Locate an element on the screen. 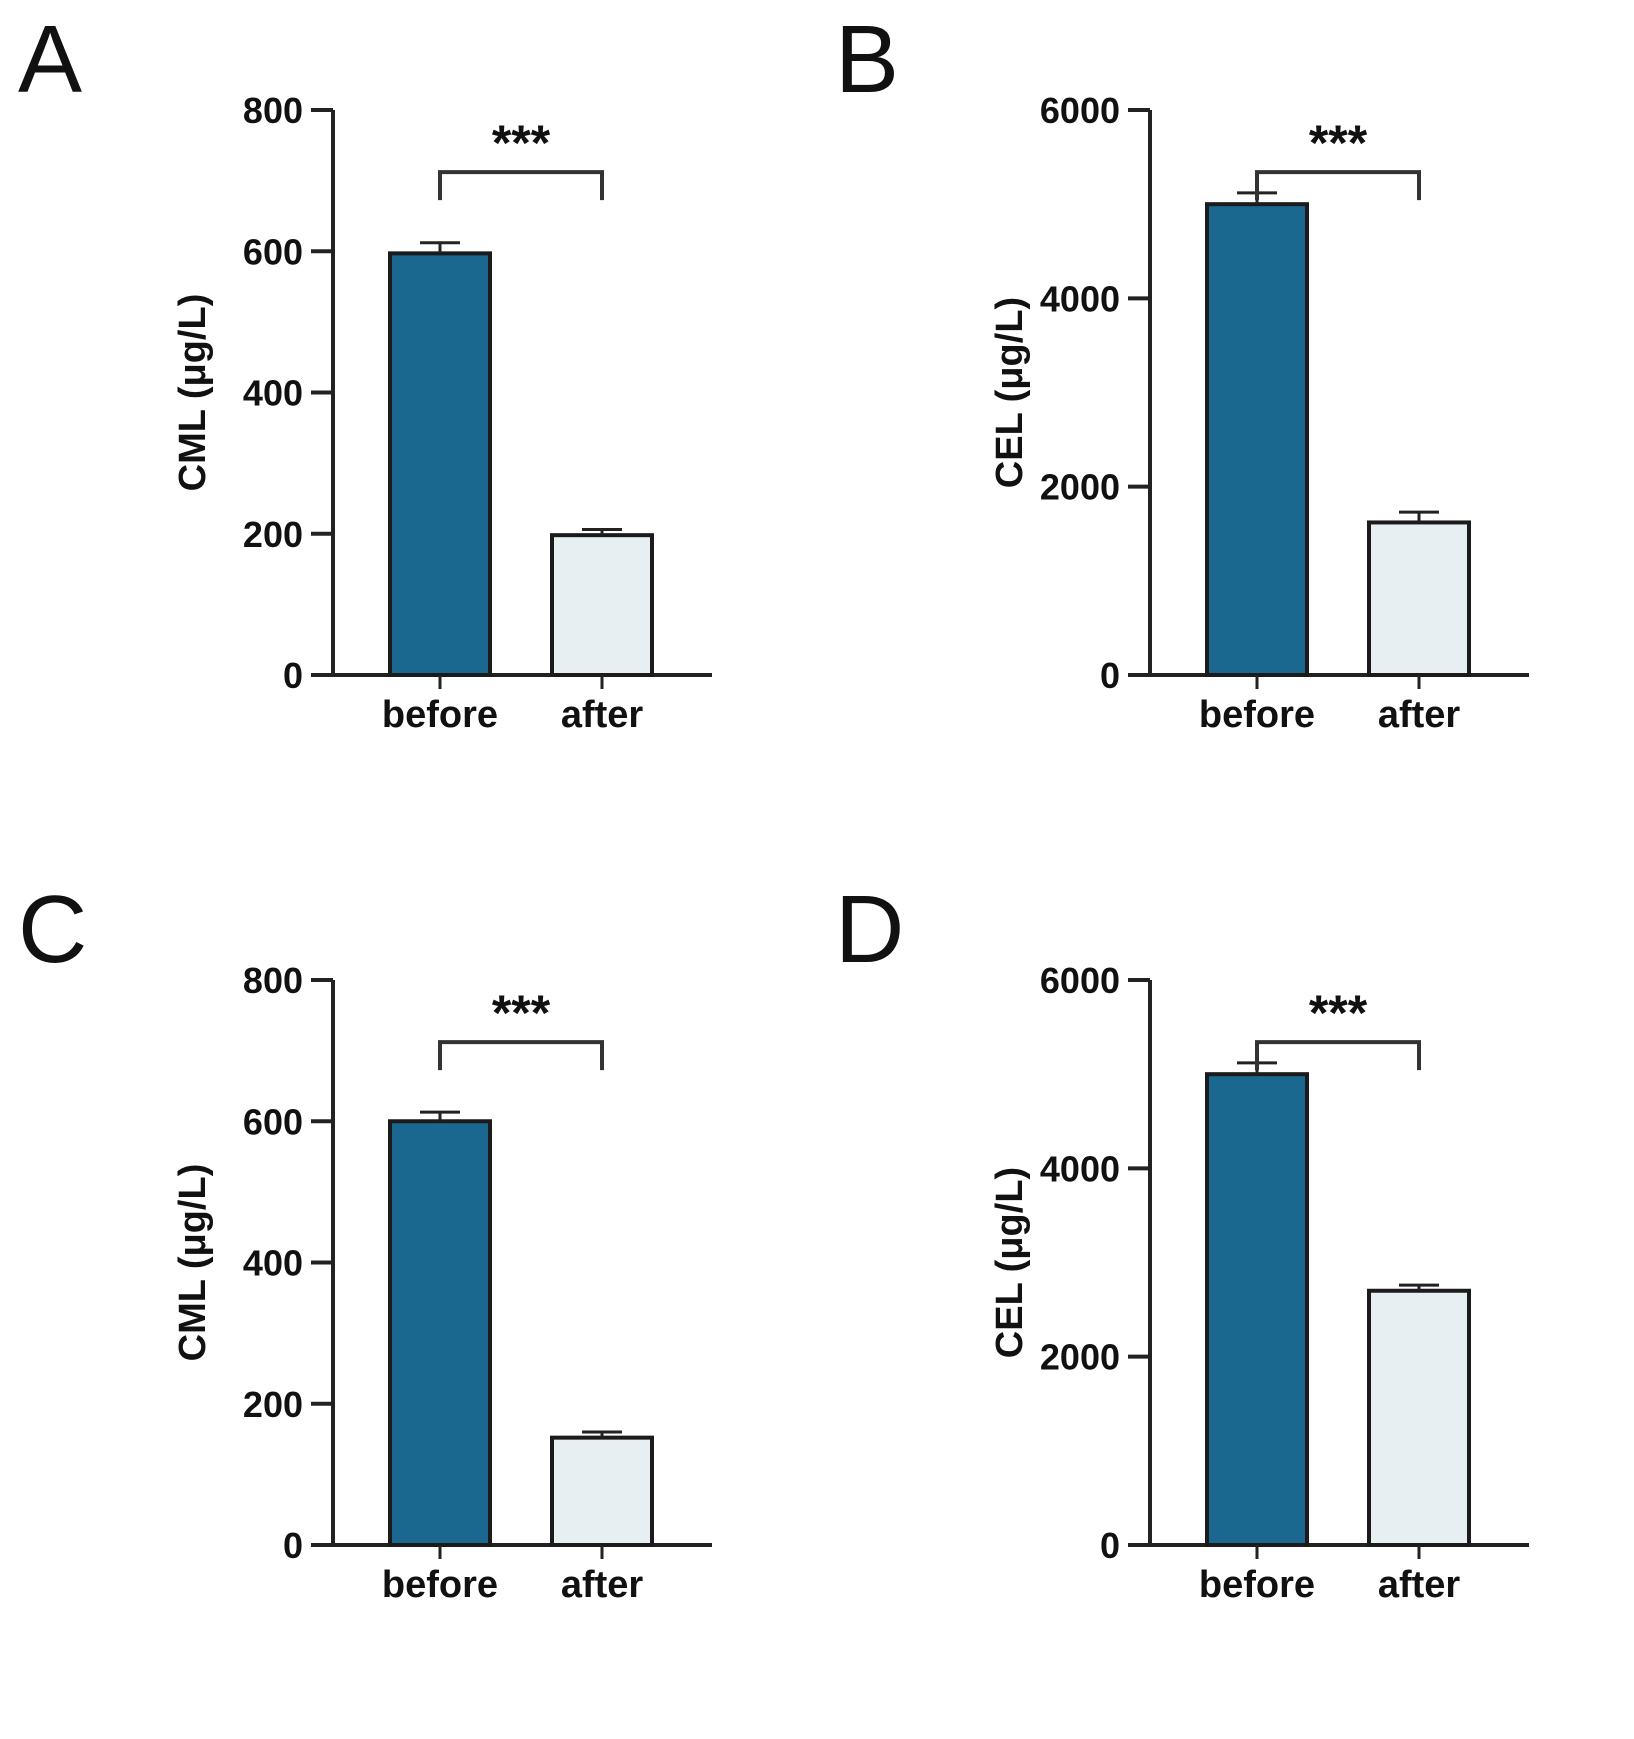  panel-letter: C is located at coordinates (52, 929).